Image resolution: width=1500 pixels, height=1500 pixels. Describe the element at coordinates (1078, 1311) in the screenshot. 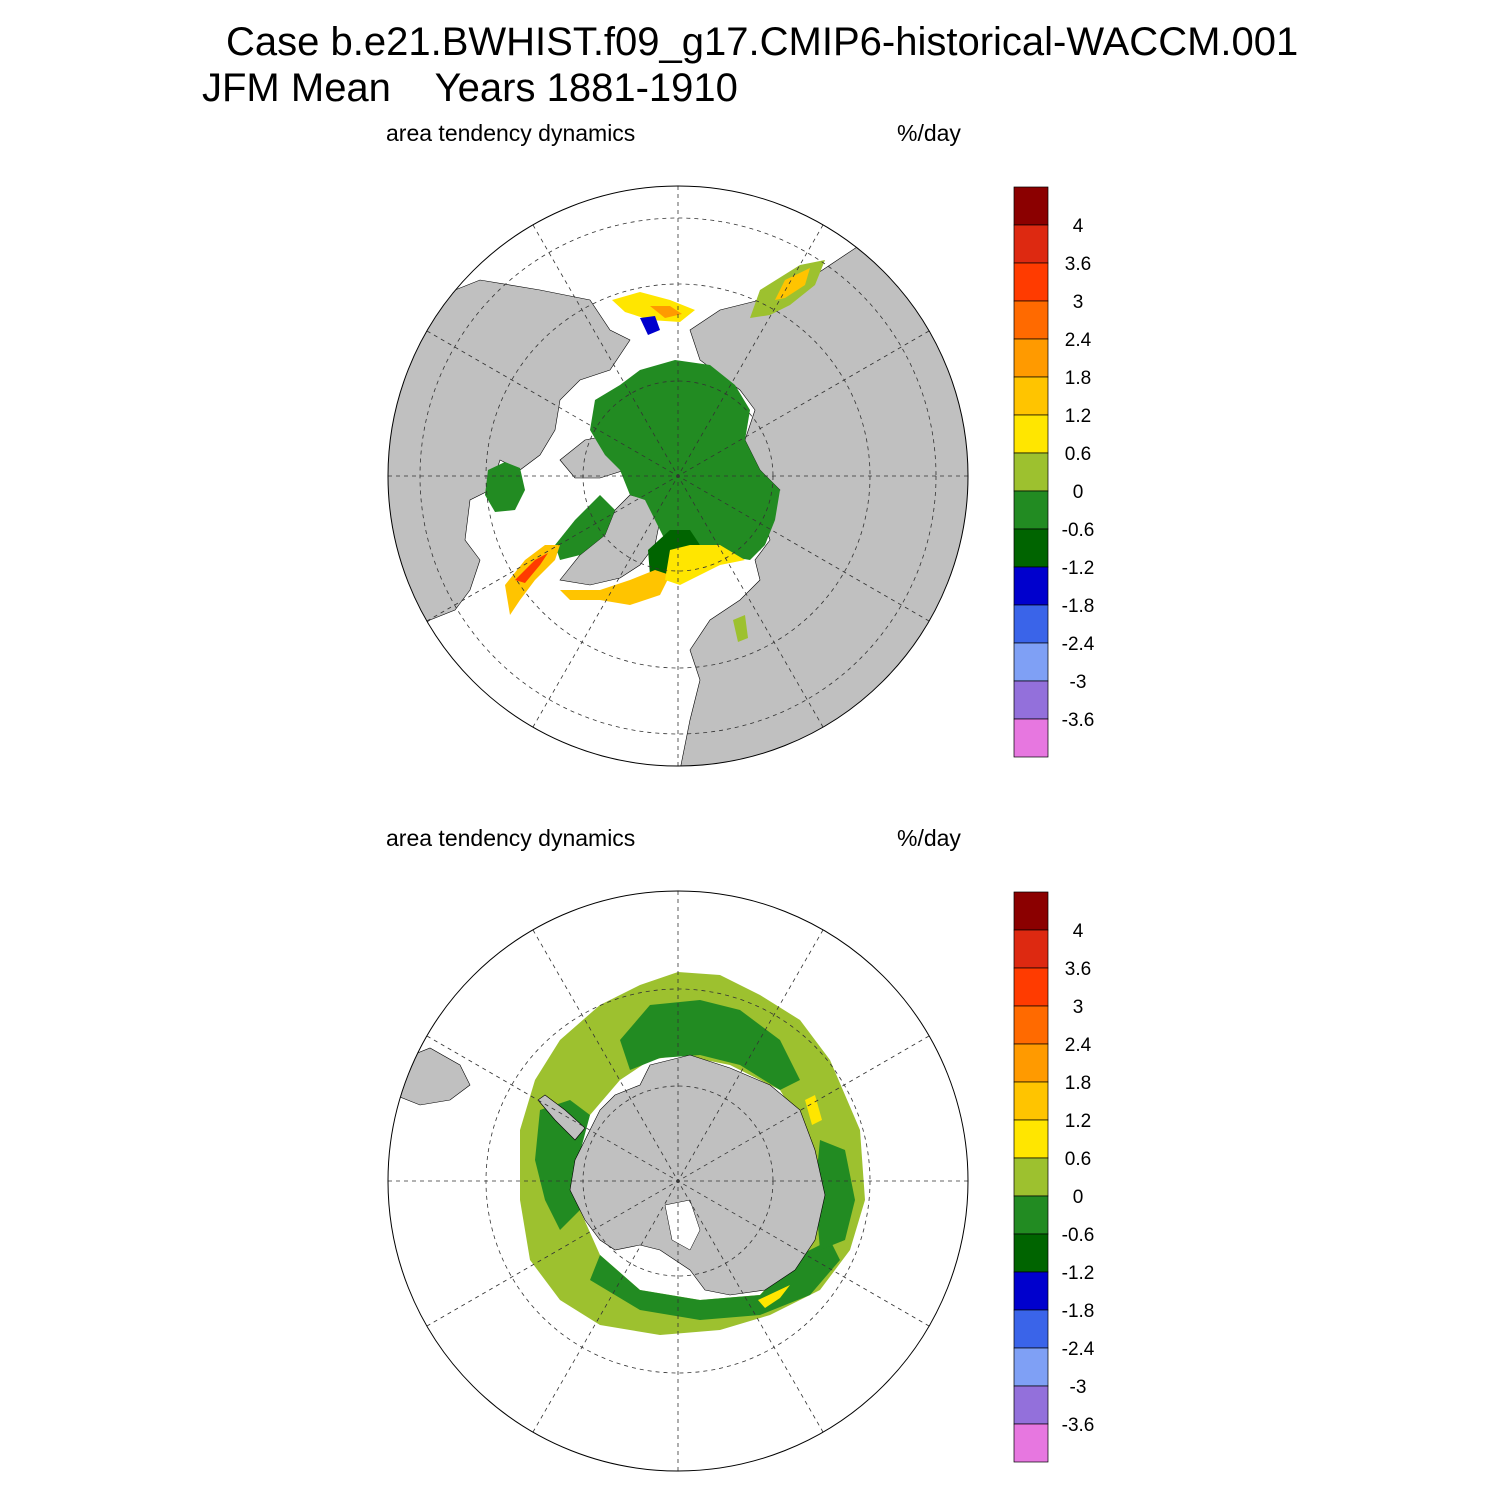

I see `south-colorbar-label: -1.8` at that location.